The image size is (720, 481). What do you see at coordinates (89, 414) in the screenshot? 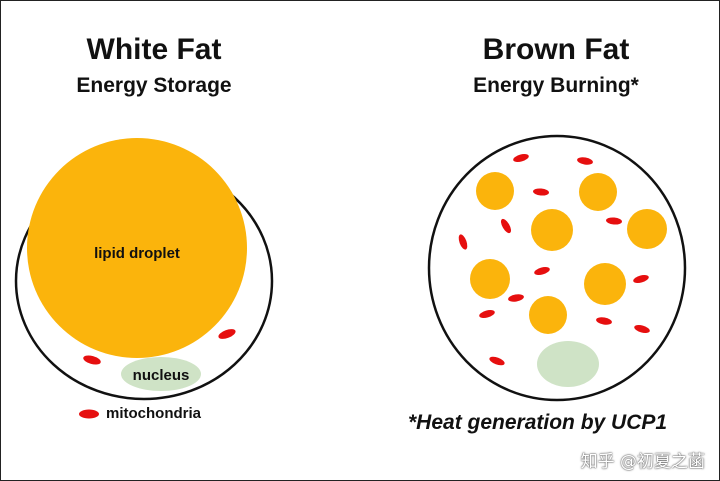
I see `legend-mitochondria-swatch` at bounding box center [89, 414].